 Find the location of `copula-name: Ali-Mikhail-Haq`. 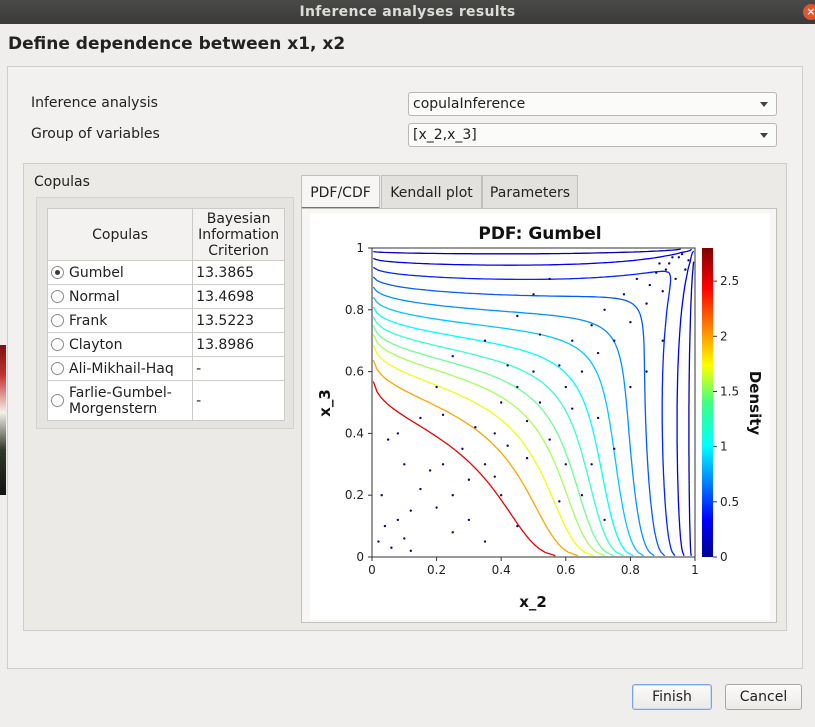

copula-name: Ali-Mikhail-Haq is located at coordinates (121, 368).